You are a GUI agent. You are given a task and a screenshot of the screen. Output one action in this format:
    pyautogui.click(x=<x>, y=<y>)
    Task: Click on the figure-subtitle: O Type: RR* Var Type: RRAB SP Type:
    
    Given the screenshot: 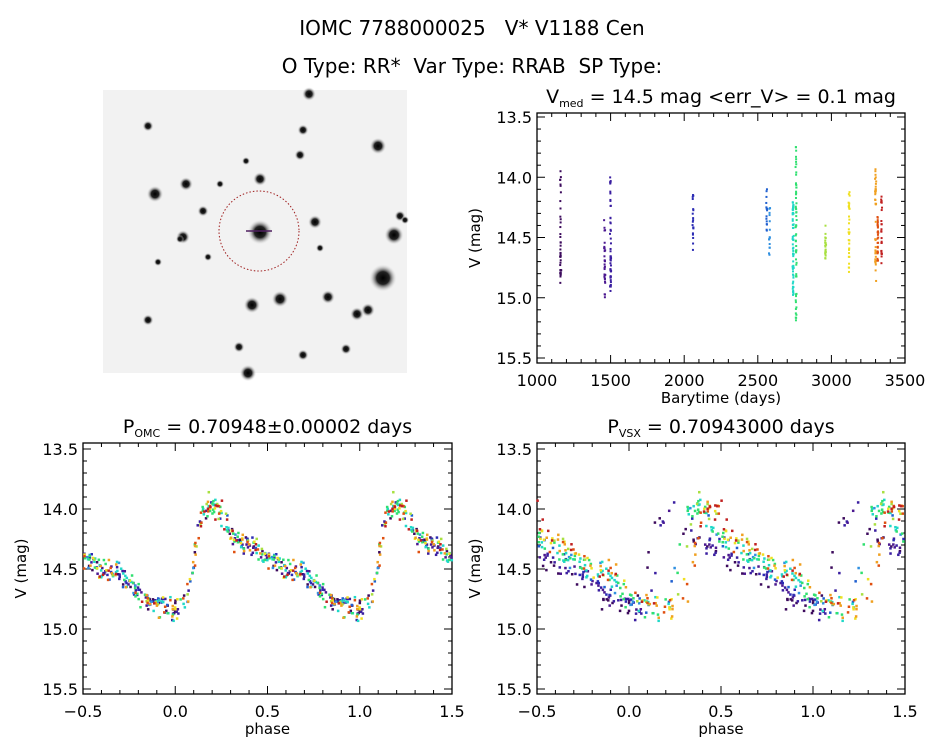 What is the action you would take?
    pyautogui.click(x=472, y=66)
    